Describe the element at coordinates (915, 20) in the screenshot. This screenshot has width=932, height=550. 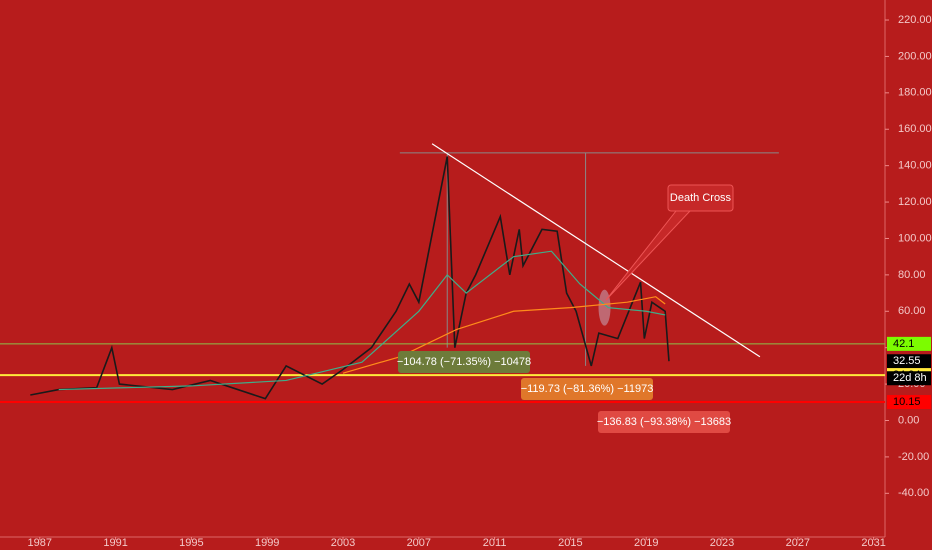
I see `y-tick-label: 220.00` at that location.